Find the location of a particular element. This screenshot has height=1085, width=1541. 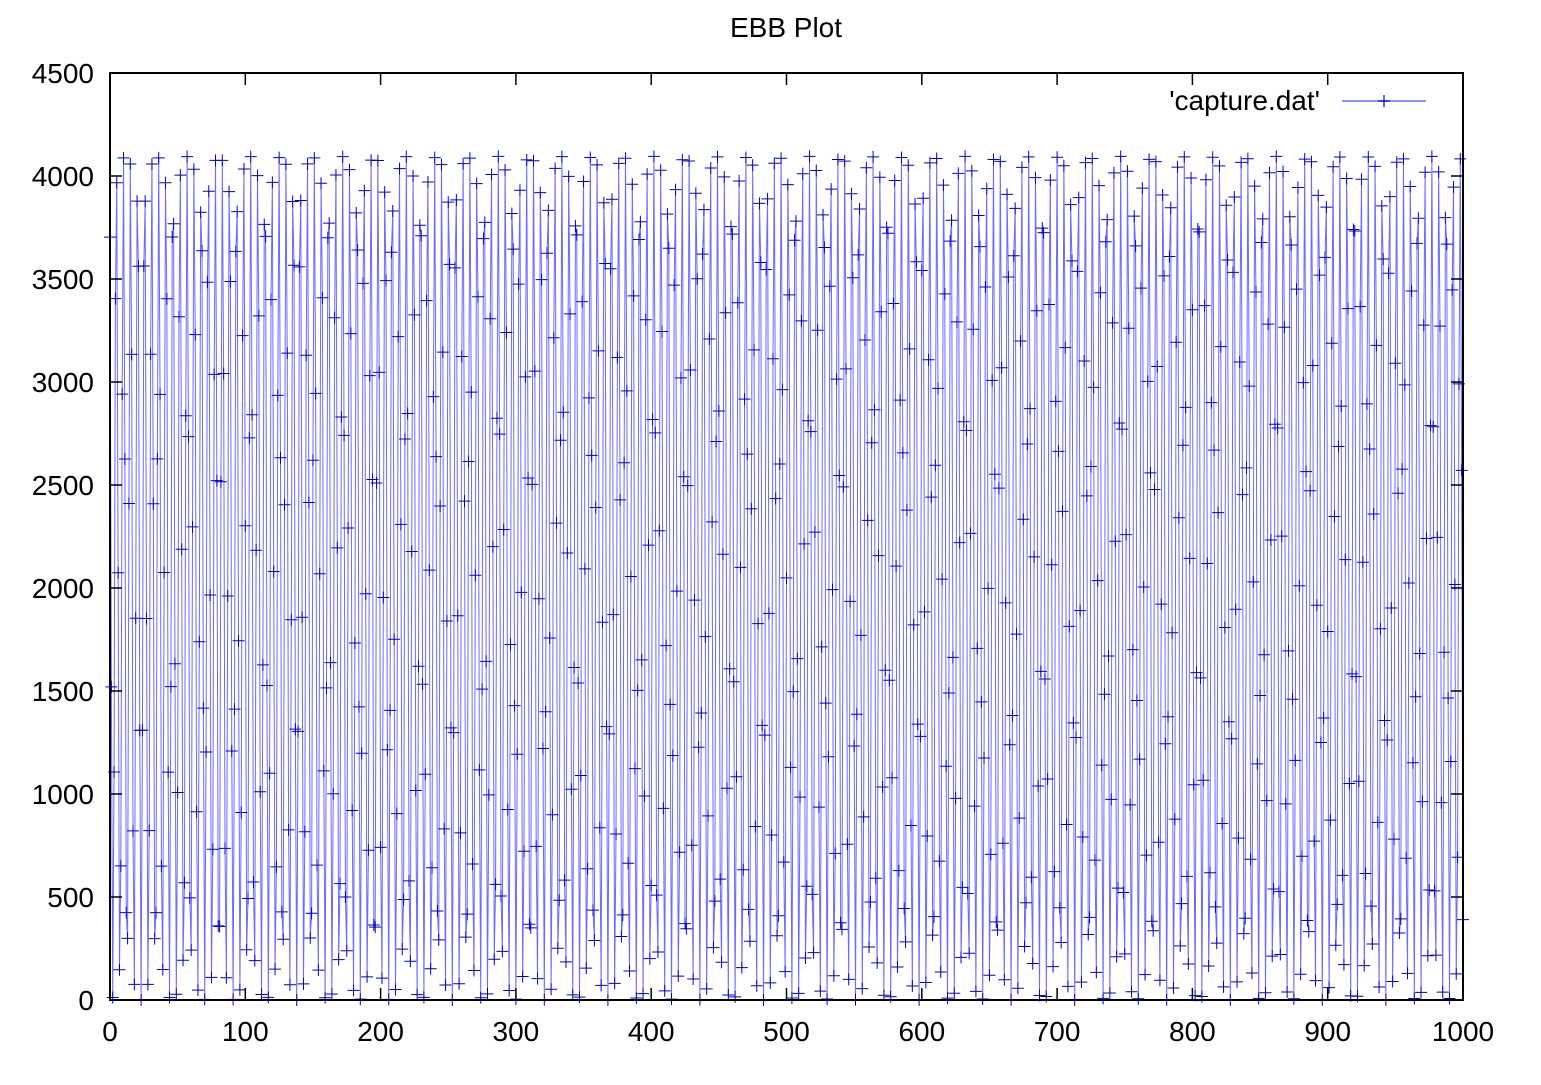

y-tick-label: 500 is located at coordinates (70, 897).